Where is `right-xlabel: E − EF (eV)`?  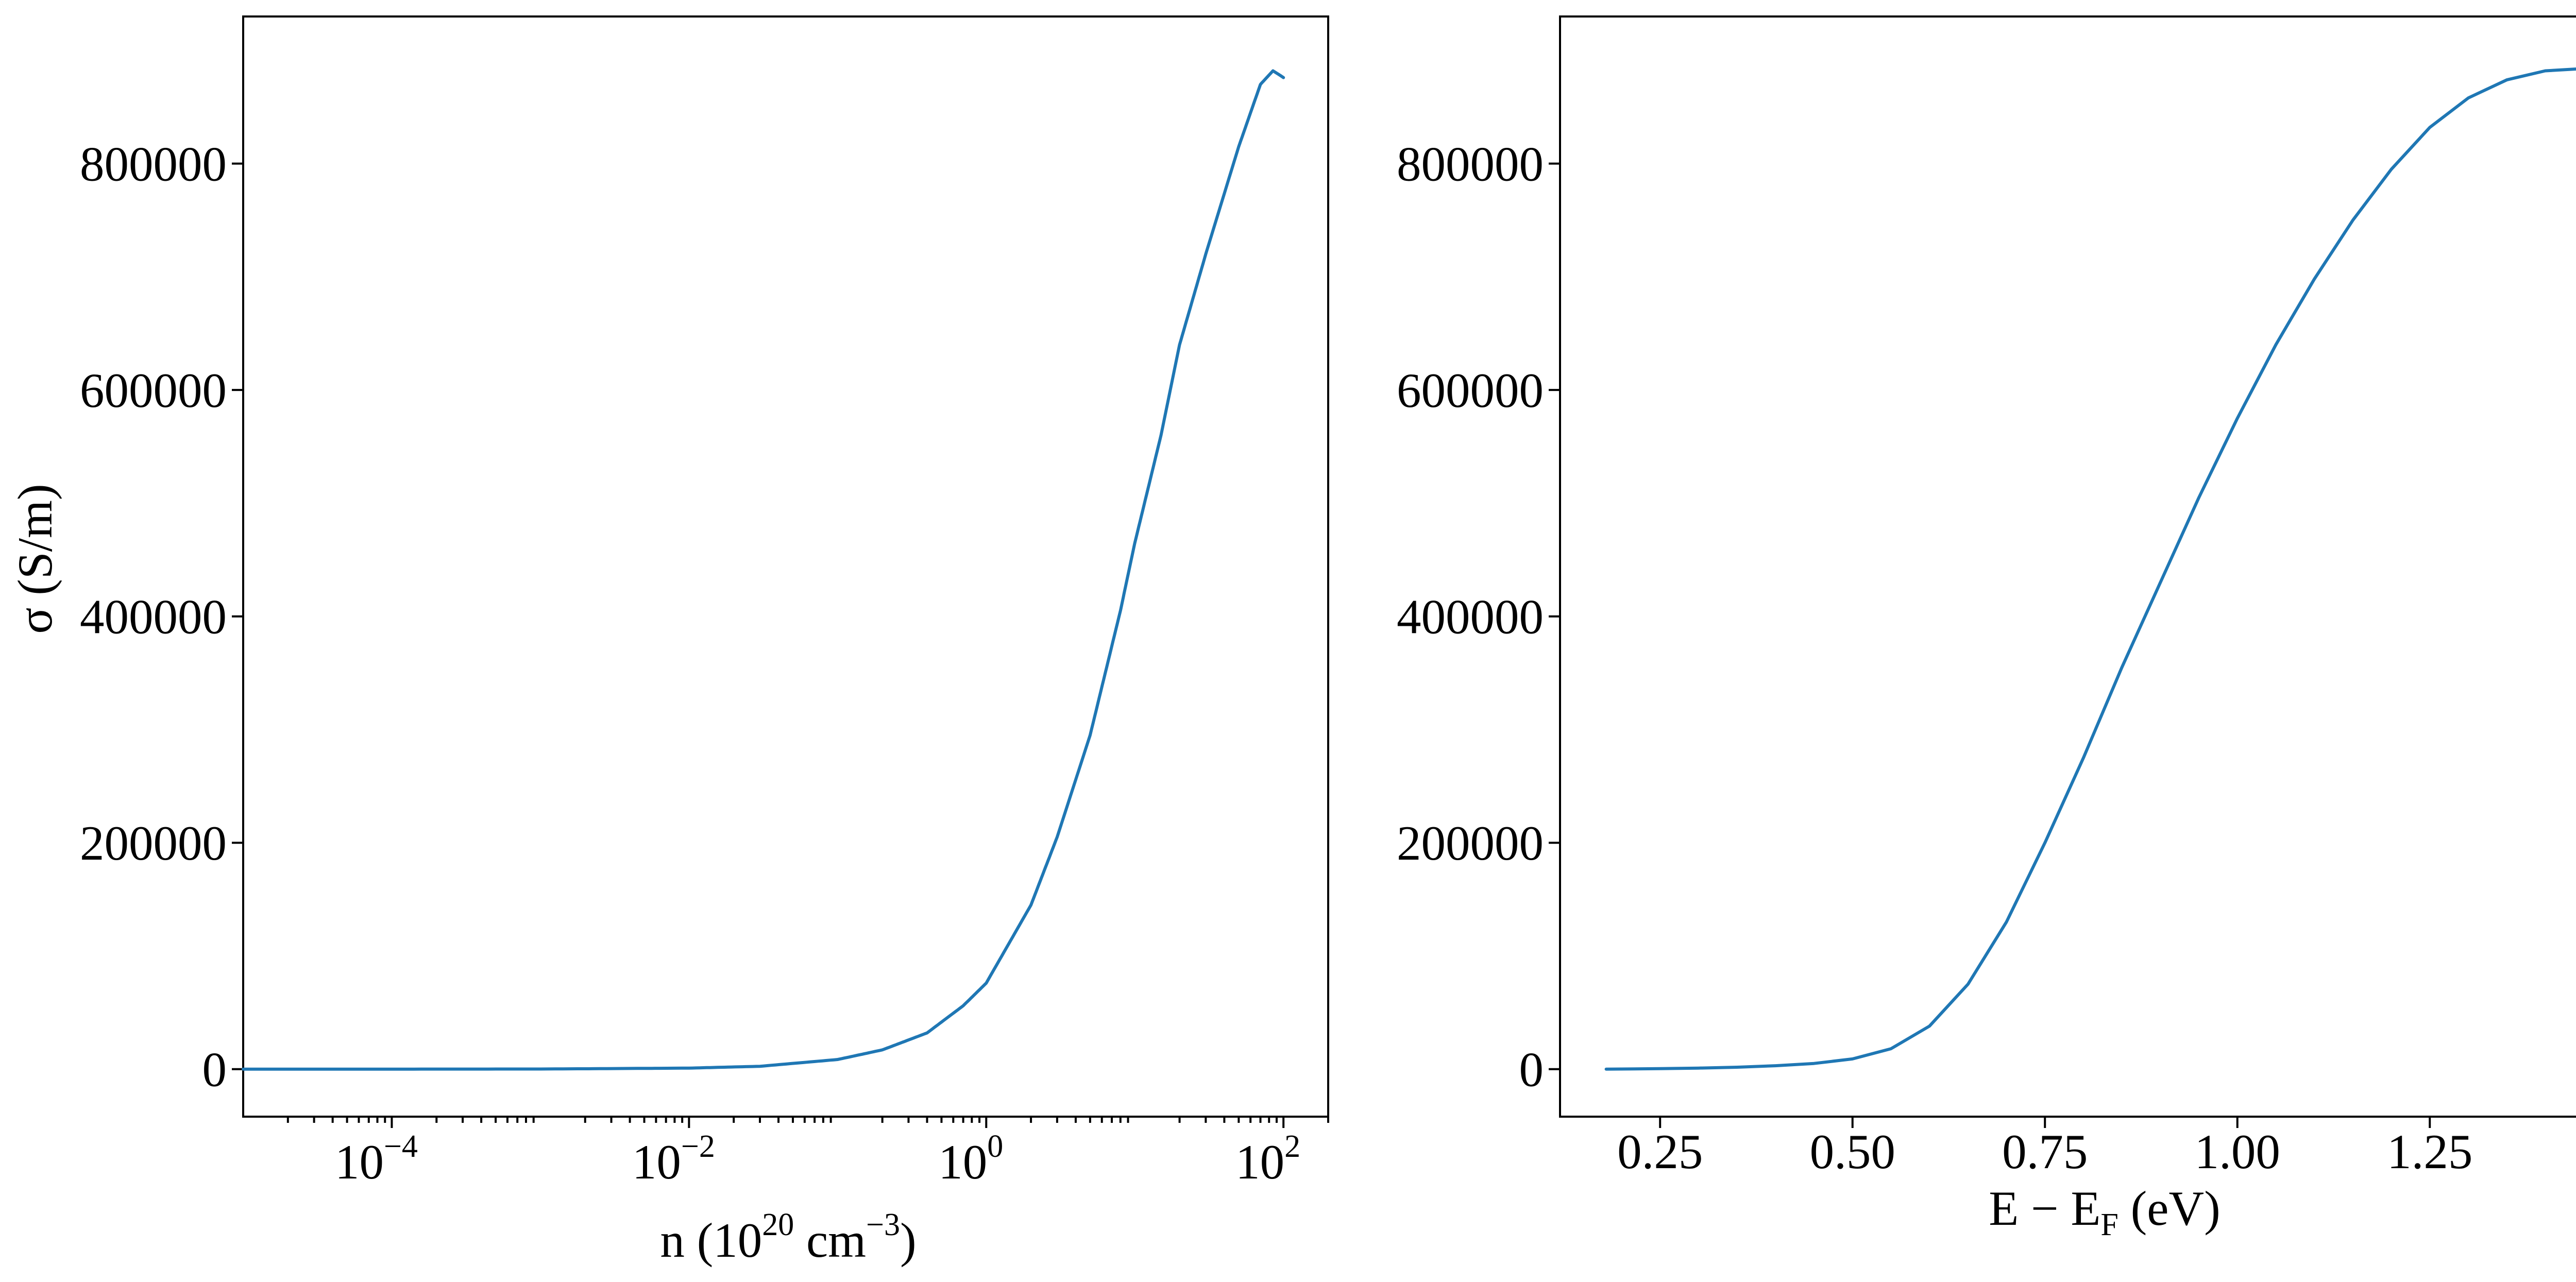 right-xlabel: E − EF (eV) is located at coordinates (2104, 1211).